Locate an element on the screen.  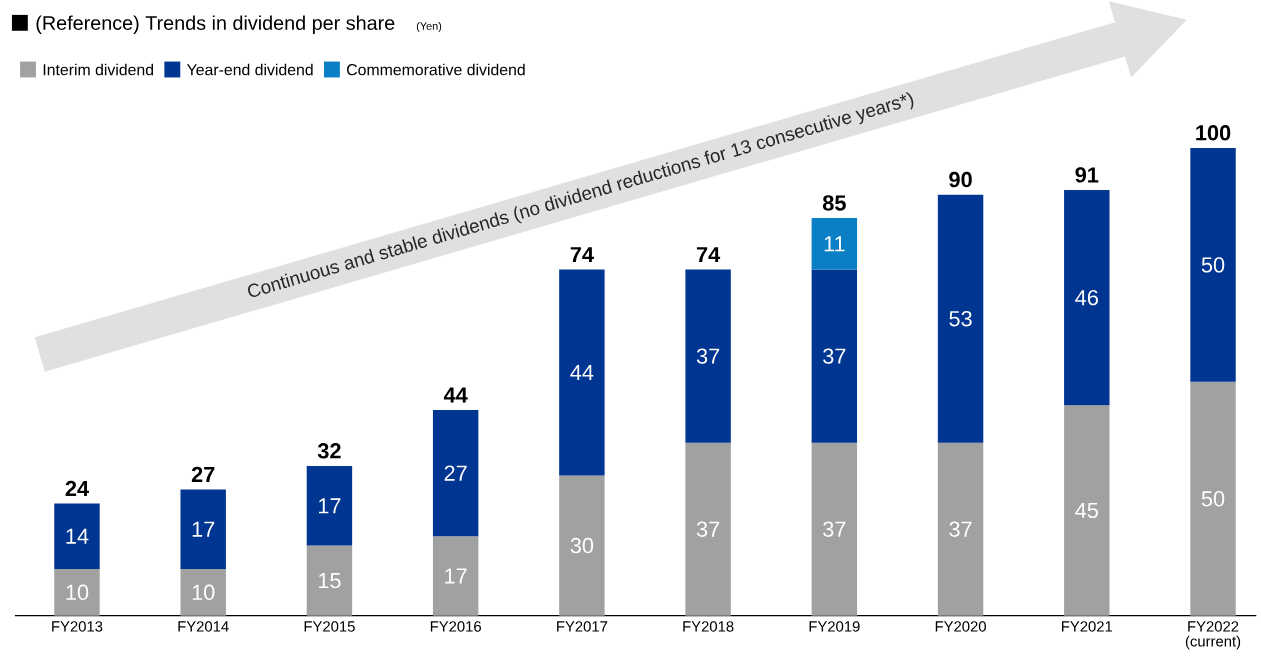
x-tick-label: FY2014 is located at coordinates (203, 626).